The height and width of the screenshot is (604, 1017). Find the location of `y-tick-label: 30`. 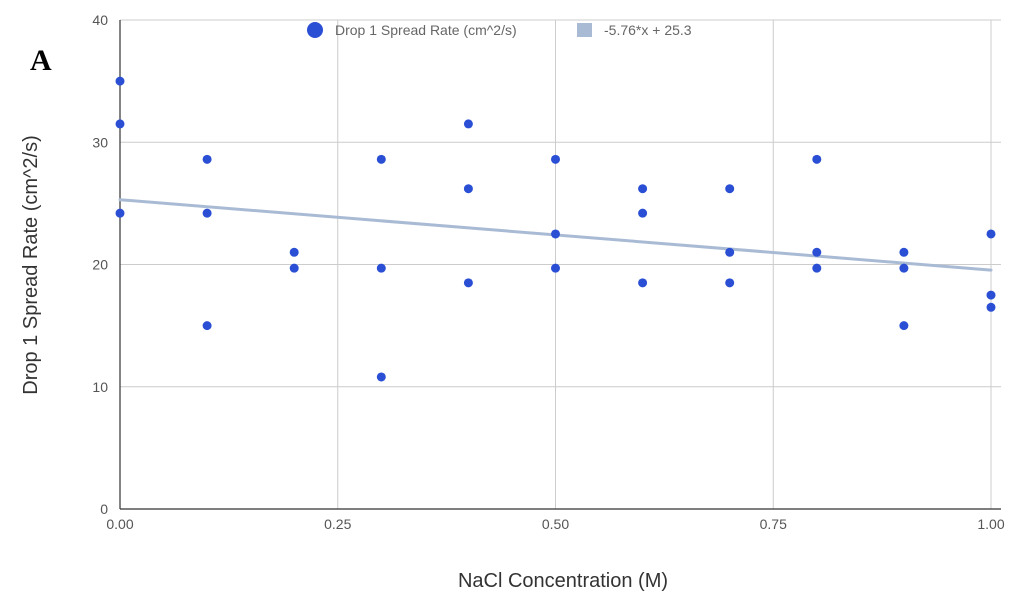

y-tick-label: 30 is located at coordinates (100, 142).